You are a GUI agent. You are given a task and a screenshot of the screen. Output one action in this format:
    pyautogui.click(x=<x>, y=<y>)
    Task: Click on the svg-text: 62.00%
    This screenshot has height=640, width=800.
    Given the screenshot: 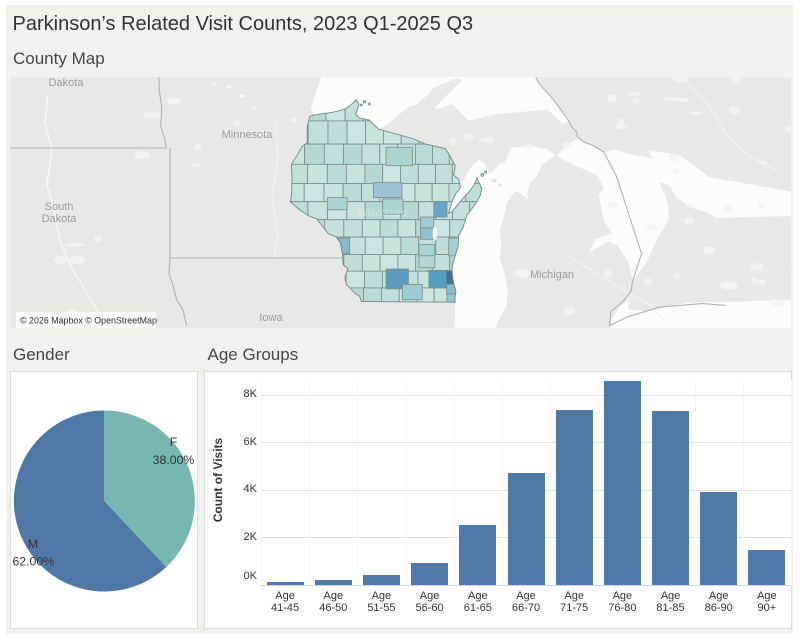 What is the action you would take?
    pyautogui.click(x=33, y=561)
    